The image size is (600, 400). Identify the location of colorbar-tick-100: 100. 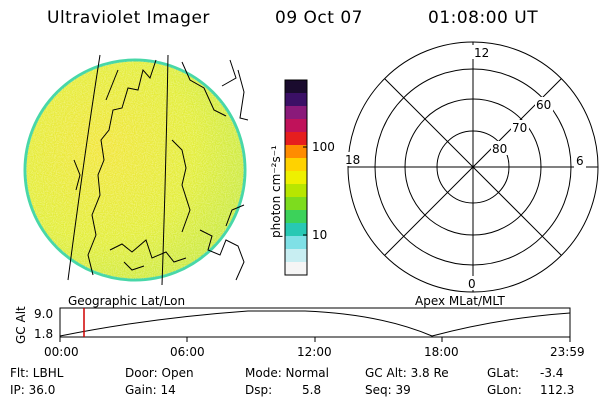
(323, 147).